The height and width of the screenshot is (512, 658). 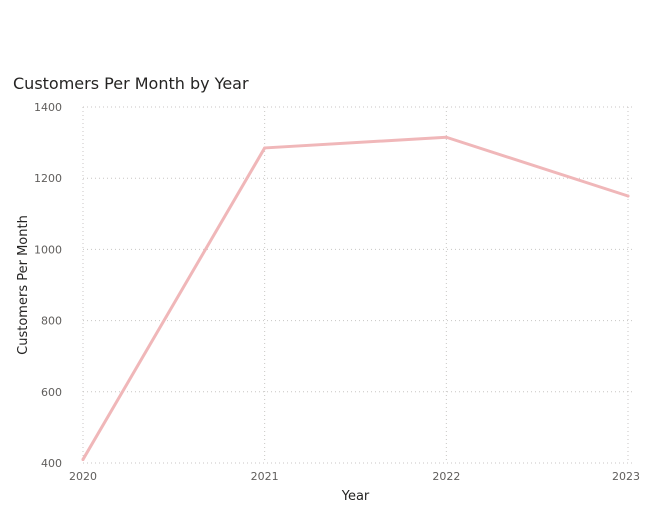 I want to click on y-tick-label: 600, so click(x=51, y=392).